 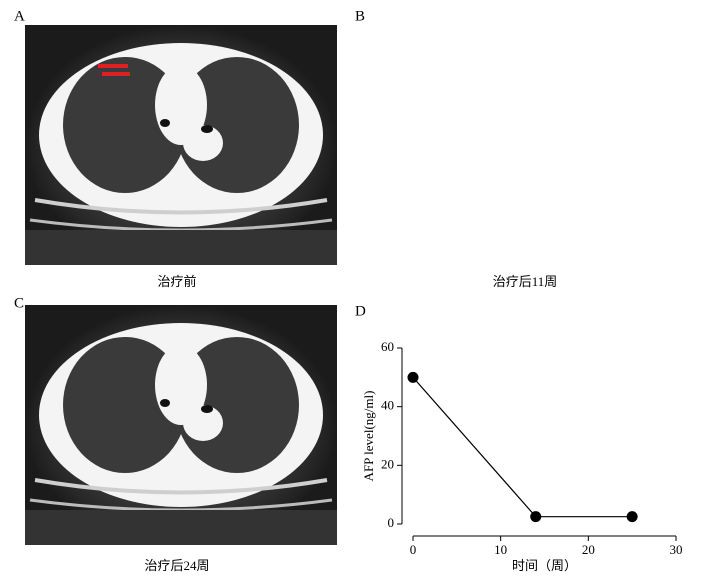 What do you see at coordinates (522, 447) in the screenshot?
I see `data-line` at bounding box center [522, 447].